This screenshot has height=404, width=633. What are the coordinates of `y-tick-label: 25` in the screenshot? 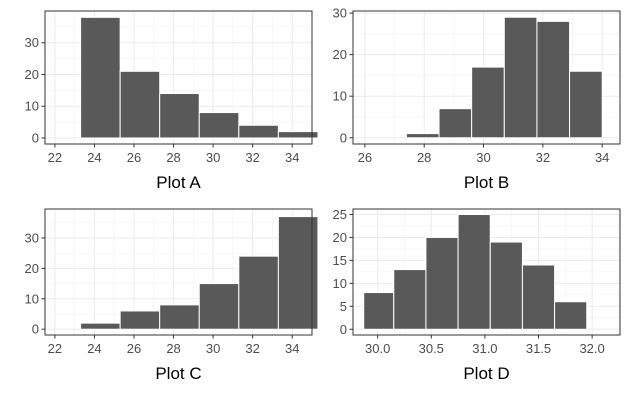 It's located at (340, 214).